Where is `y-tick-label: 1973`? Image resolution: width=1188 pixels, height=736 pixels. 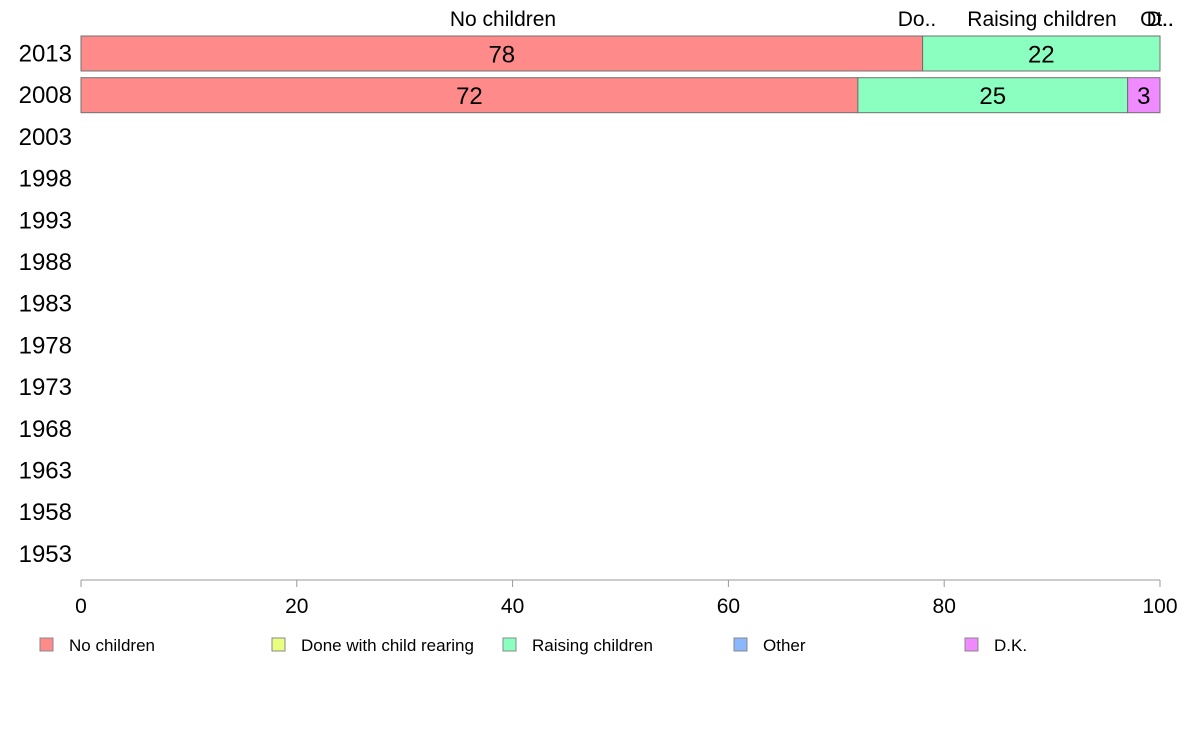
y-tick-label: 1973 is located at coordinates (45, 387).